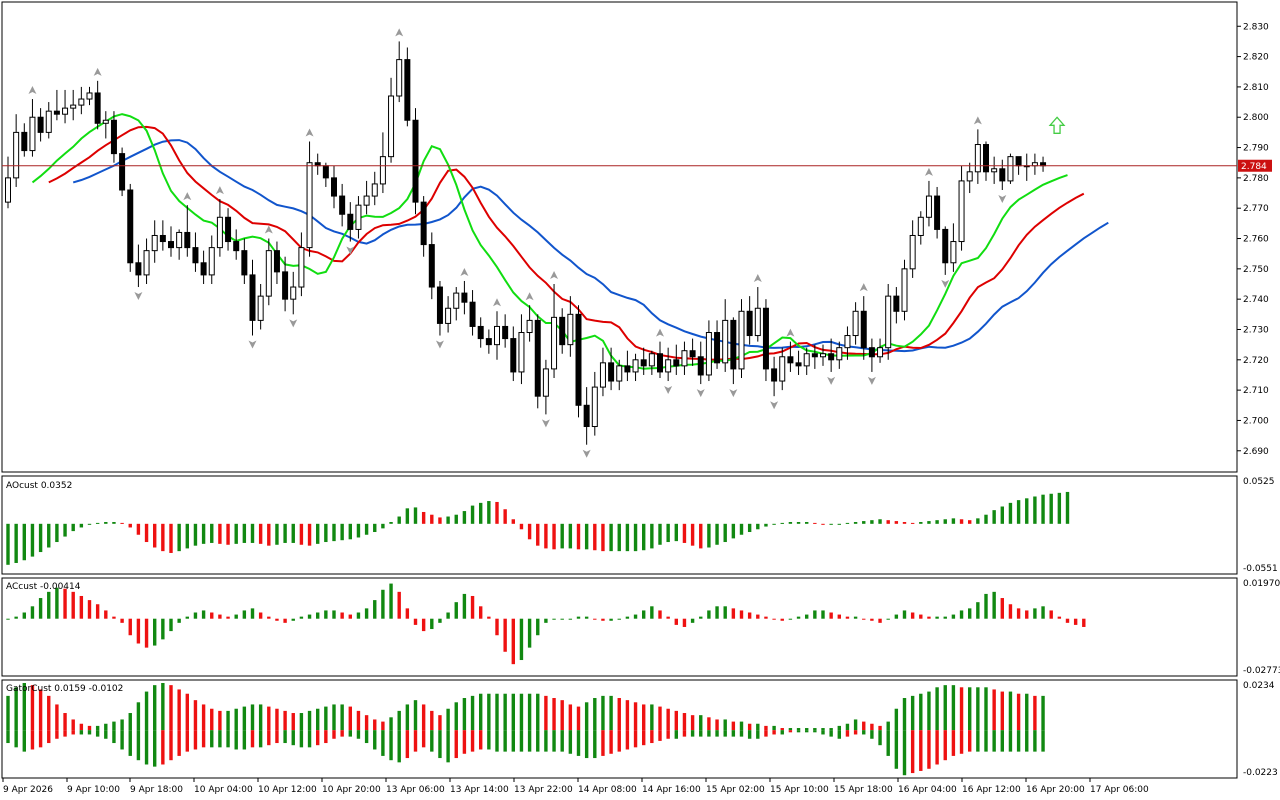 The width and height of the screenshot is (1280, 800). I want to click on x-tick-label: 14 Apr 08:00, so click(607, 790).